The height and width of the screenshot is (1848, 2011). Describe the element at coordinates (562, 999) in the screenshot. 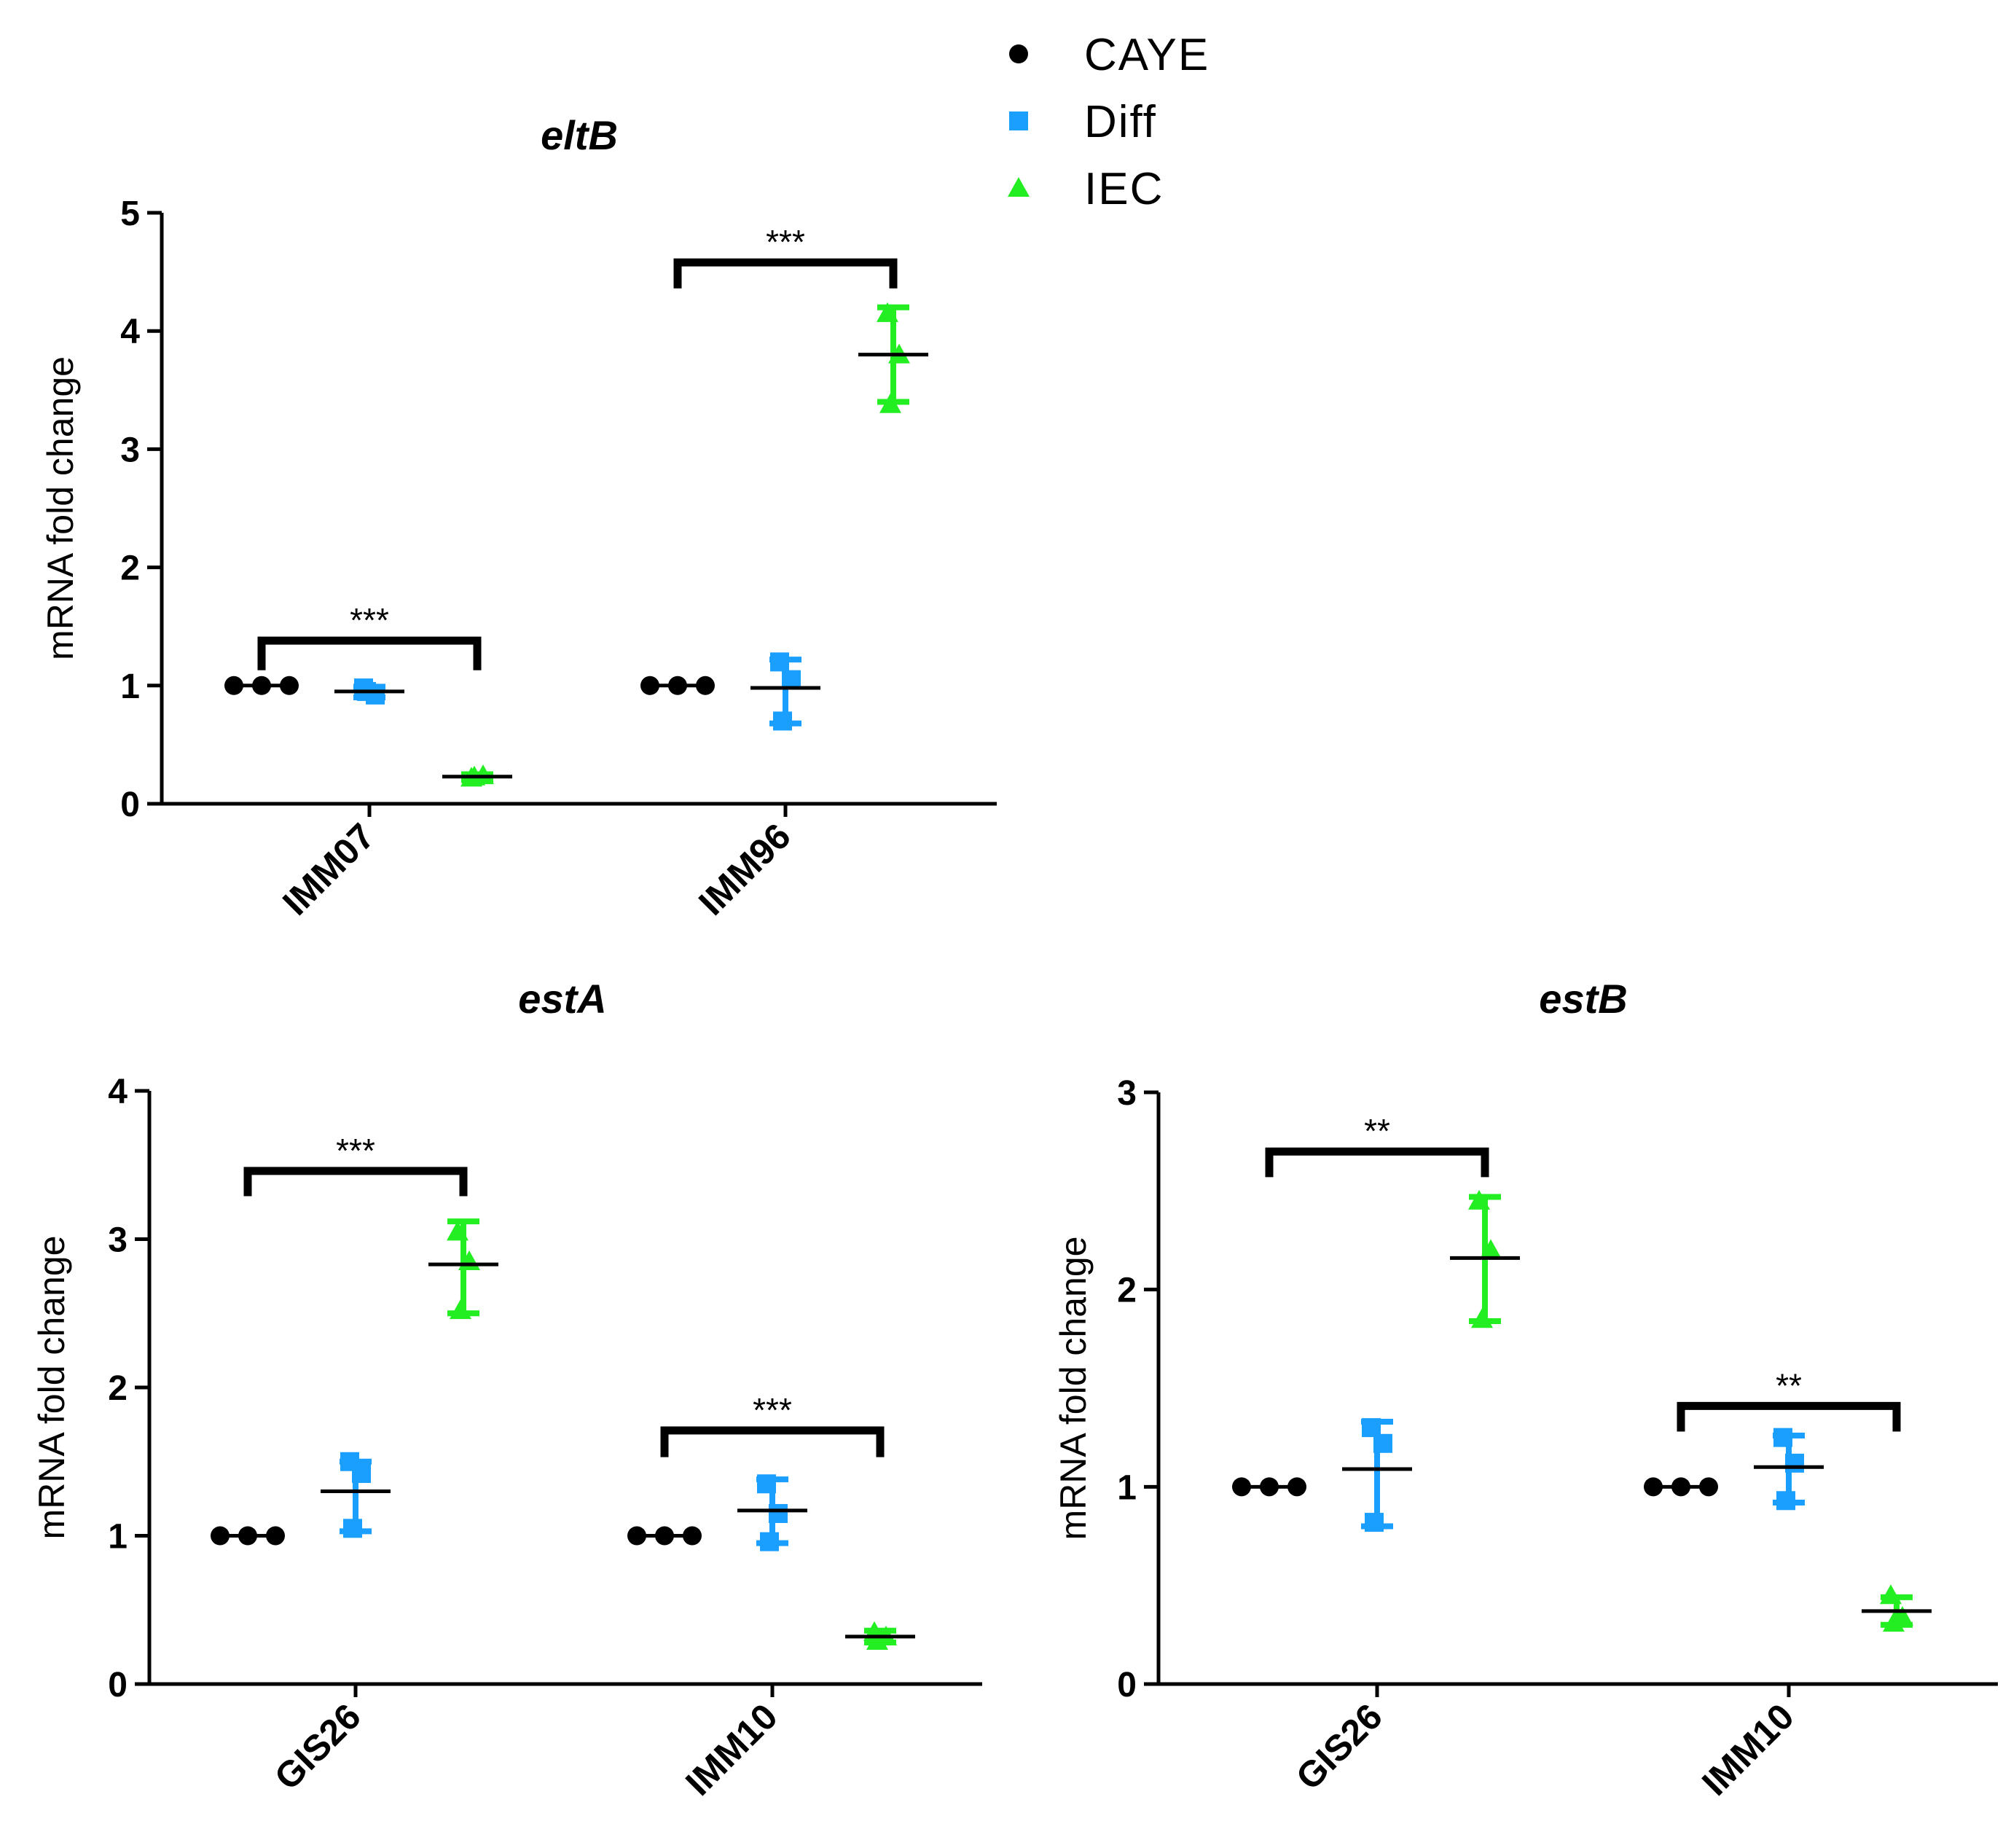

I see `chart-title: estA` at that location.